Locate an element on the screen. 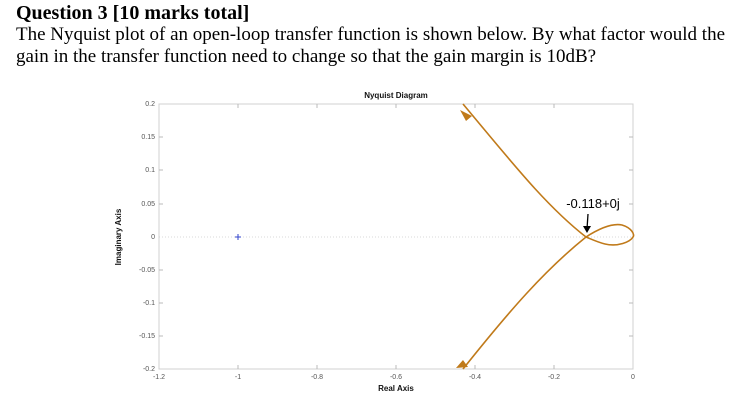 The image size is (743, 418). y-tick-label: -0.05 is located at coordinates (147, 270).